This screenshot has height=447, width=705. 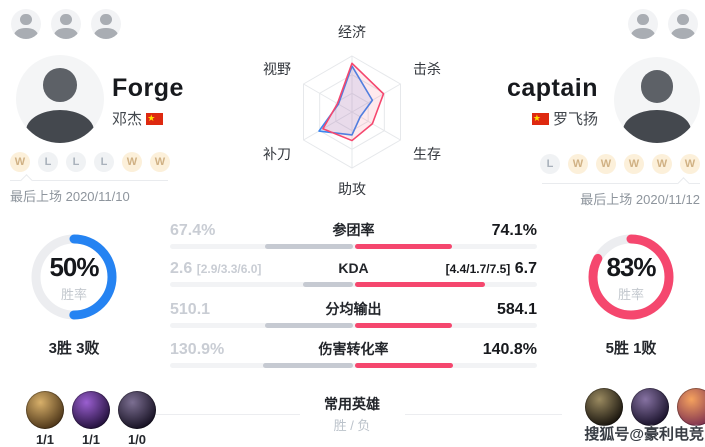 I want to click on radar-chart, so click(x=352, y=112).